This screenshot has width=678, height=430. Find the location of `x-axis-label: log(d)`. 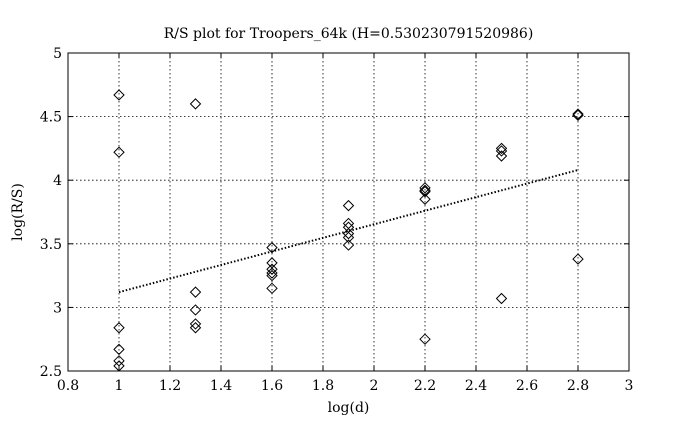

x-axis-label: log(d) is located at coordinates (349, 408).